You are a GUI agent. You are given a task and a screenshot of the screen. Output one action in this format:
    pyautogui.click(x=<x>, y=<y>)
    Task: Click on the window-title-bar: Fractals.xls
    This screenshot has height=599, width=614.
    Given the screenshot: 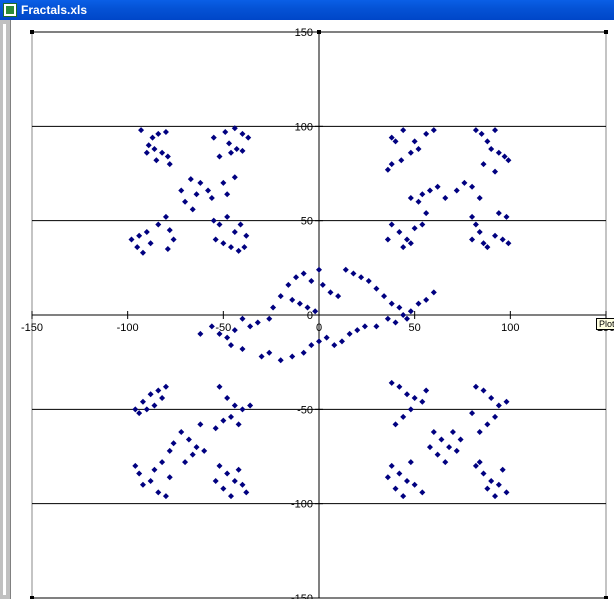 What is the action you would take?
    pyautogui.click(x=307, y=10)
    